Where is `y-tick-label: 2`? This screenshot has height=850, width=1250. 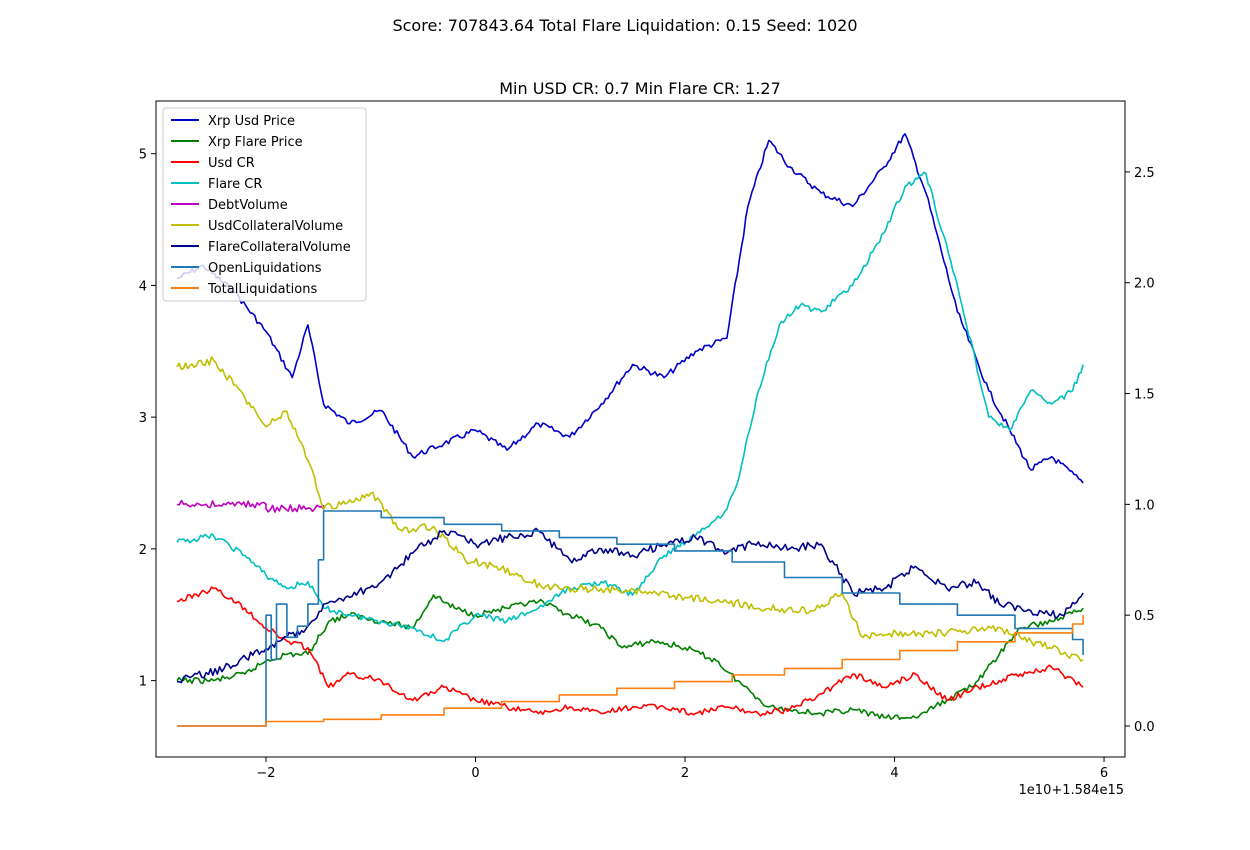
y-tick-label: 2 is located at coordinates (143, 550).